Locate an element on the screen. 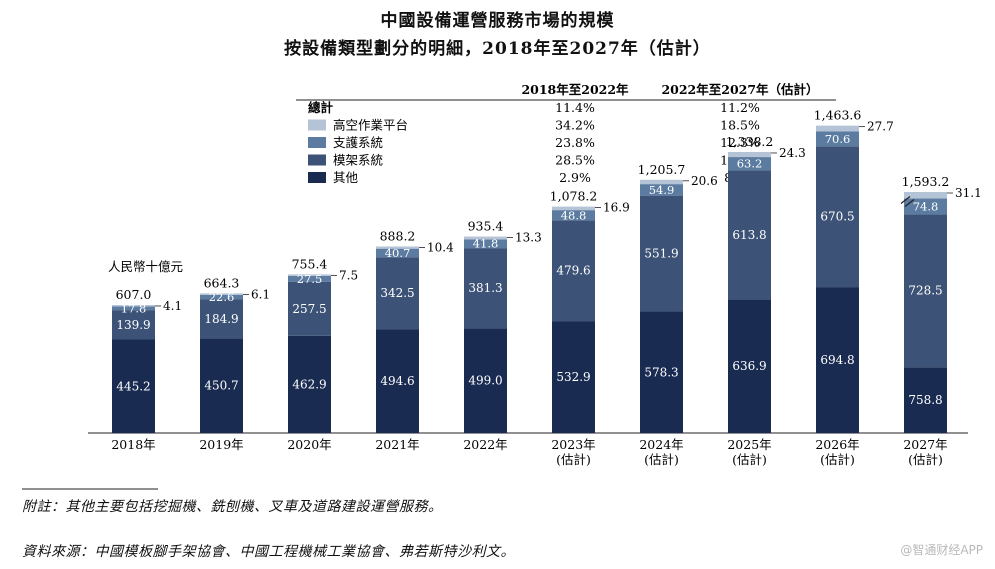 This screenshot has width=995, height=569. data-label: 31.1 is located at coordinates (968, 193).